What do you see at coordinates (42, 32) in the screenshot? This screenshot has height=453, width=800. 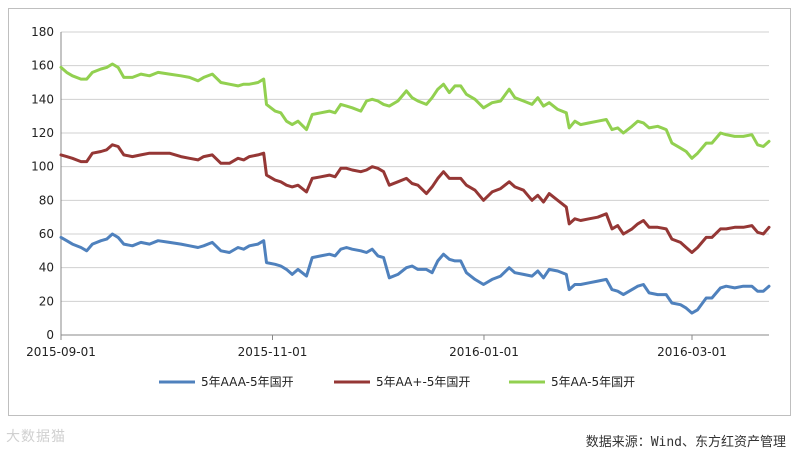 I see `y-tick-label: 180` at bounding box center [42, 32].